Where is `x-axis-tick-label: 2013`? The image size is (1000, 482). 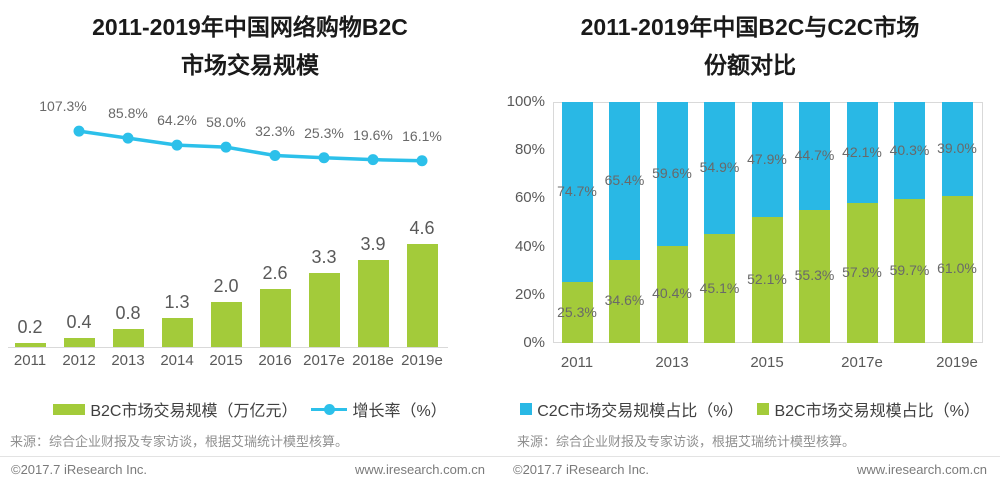
x-axis-tick-label: 2013 is located at coordinates (128, 360).